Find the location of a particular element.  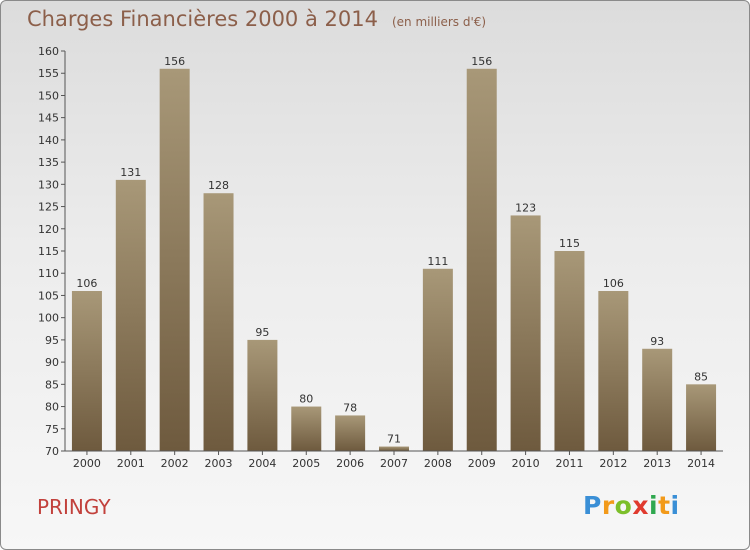

x-tick-label-2006: 2006 is located at coordinates (350, 463).